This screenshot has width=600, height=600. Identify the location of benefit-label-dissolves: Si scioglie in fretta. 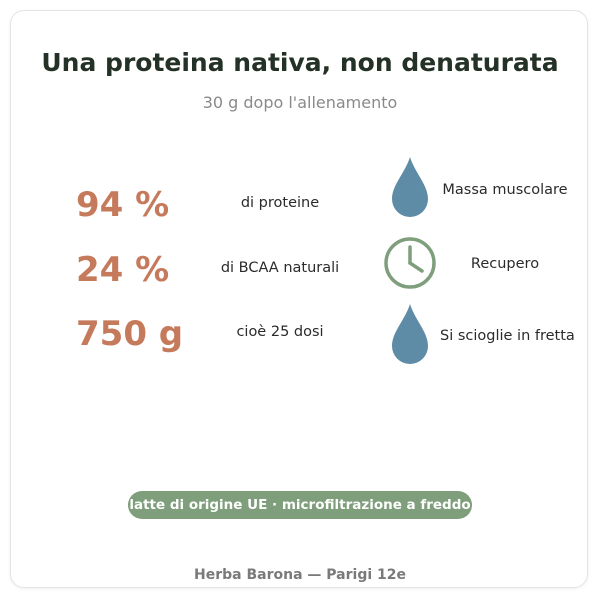
(507, 336).